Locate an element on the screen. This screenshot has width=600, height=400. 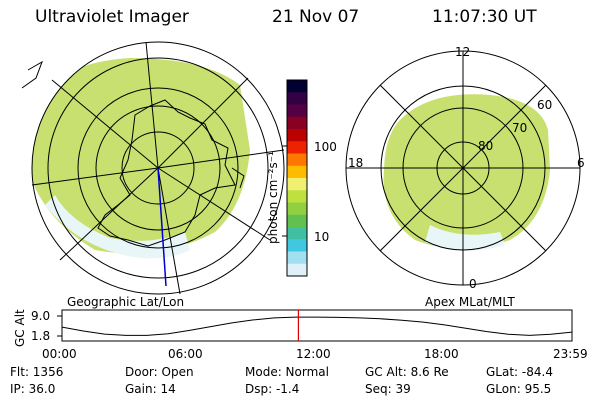
mode-status: Mode: Normal is located at coordinates (287, 372).